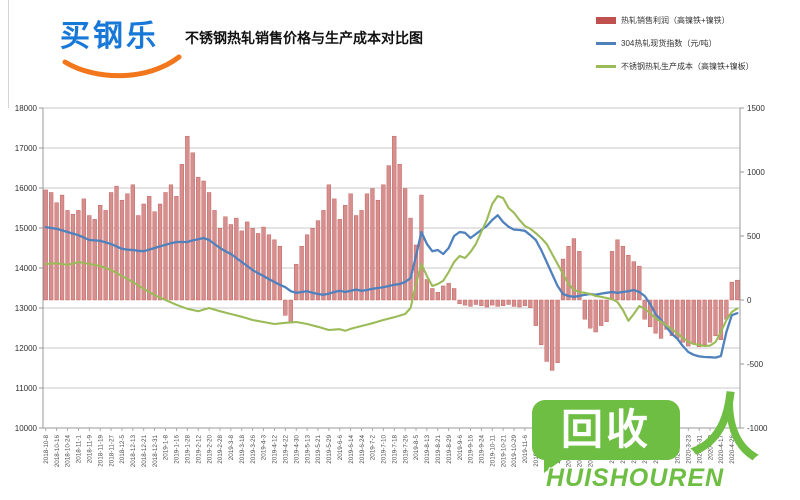 The image size is (800, 500). I want to click on svg-text: 14000, so click(26, 268).